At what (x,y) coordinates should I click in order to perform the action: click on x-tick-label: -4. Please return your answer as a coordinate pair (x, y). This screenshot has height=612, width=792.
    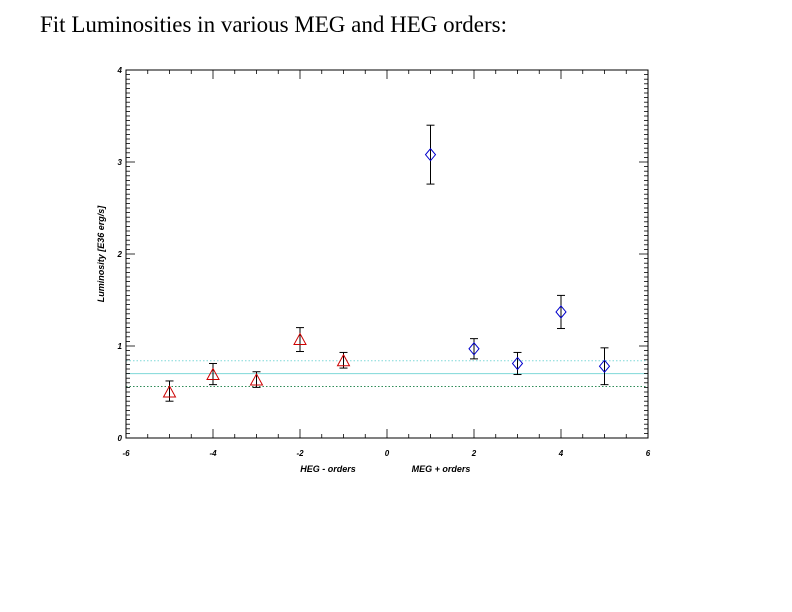
    Looking at the image, I should click on (213, 453).